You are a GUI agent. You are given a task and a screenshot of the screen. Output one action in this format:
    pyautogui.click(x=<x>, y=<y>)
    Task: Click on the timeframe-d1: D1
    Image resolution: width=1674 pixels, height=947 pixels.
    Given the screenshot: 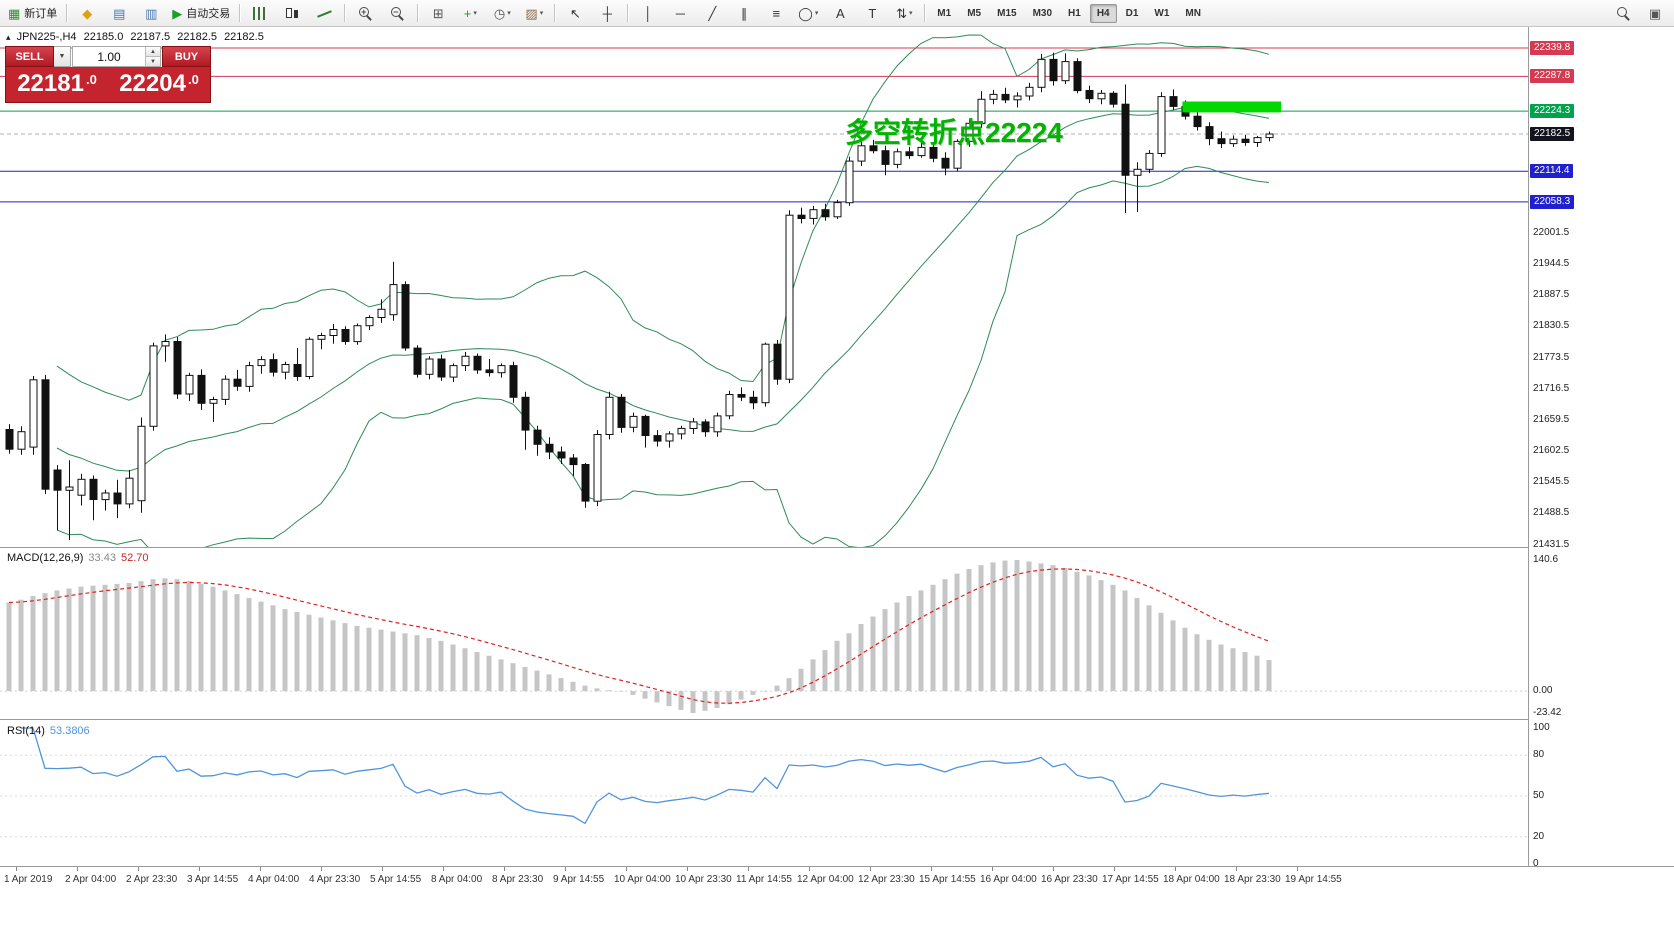 What is the action you would take?
    pyautogui.click(x=1132, y=13)
    